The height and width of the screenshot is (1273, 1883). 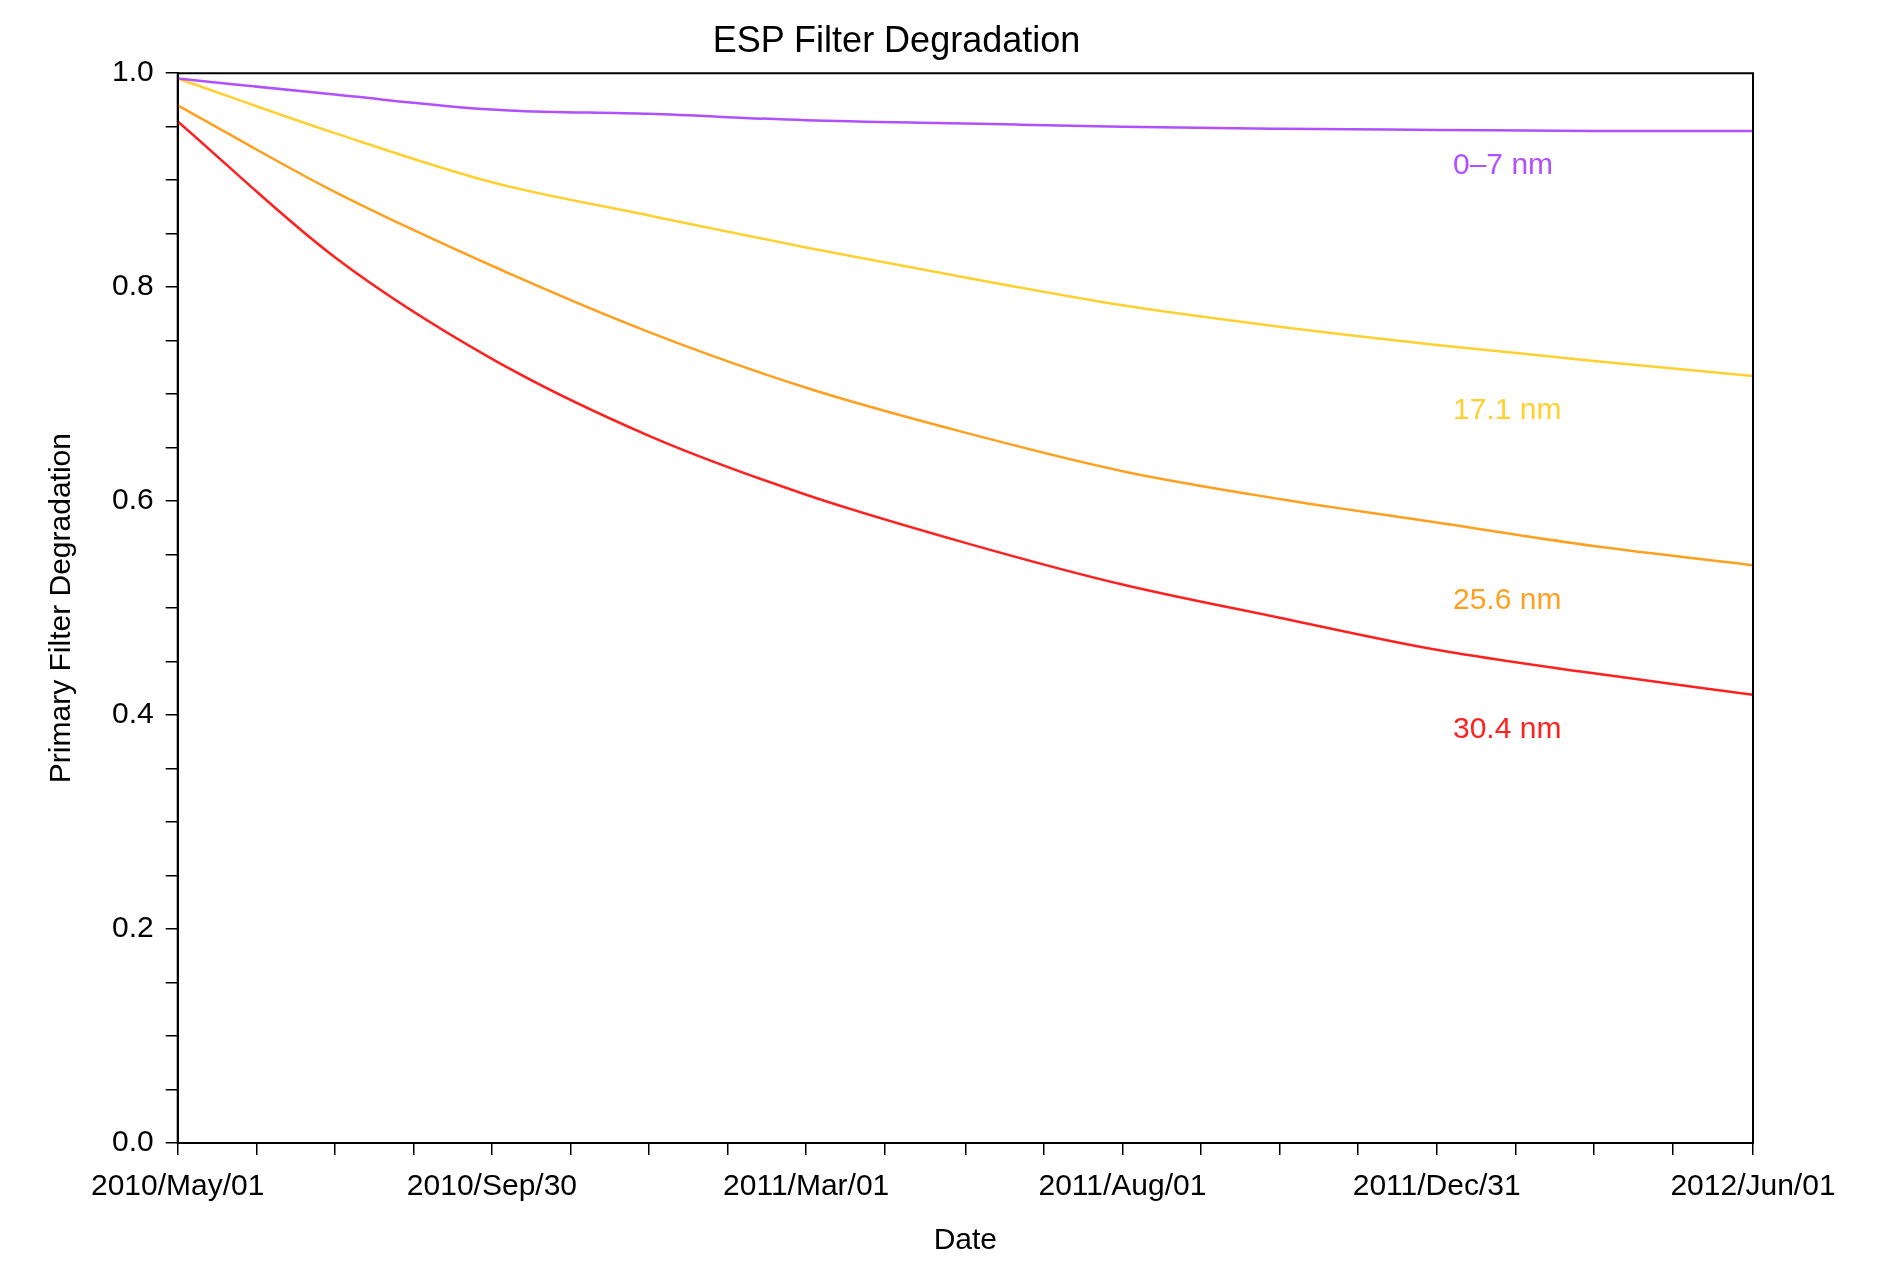 What do you see at coordinates (965, 1239) in the screenshot?
I see `x-axis-title: Date` at bounding box center [965, 1239].